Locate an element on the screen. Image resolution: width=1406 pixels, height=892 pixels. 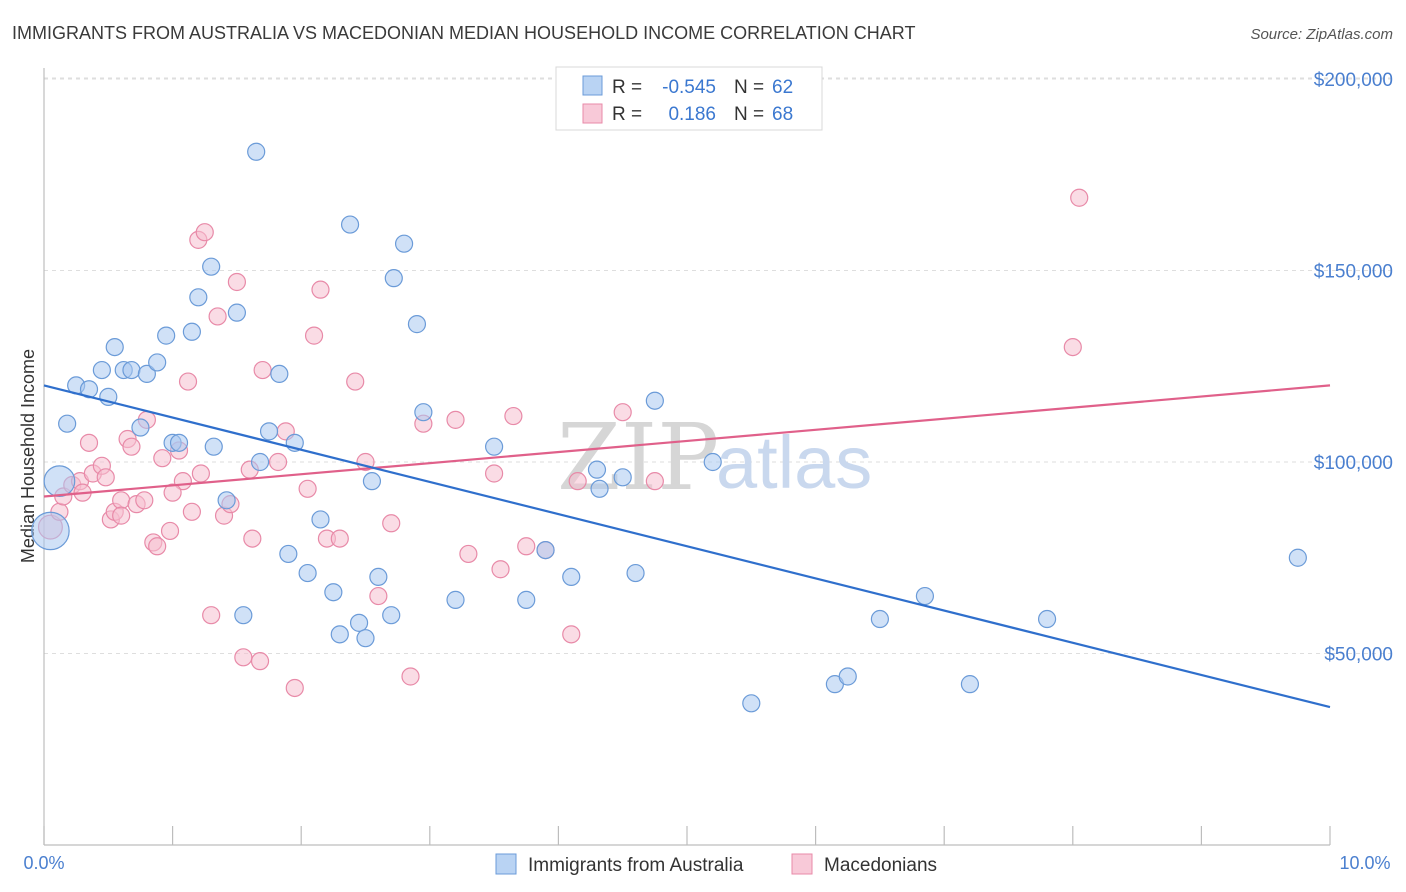
stats-n-value-2: 68 is located at coordinates (782, 114).